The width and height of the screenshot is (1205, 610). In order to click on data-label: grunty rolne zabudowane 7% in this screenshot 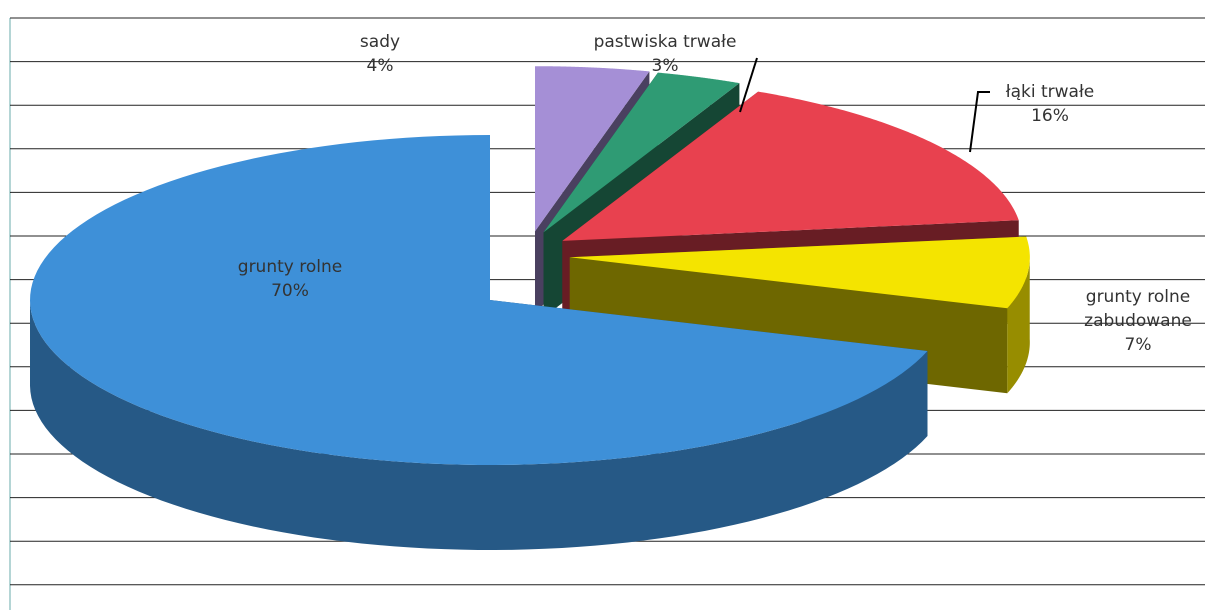, I will do `click(1134, 321)`.